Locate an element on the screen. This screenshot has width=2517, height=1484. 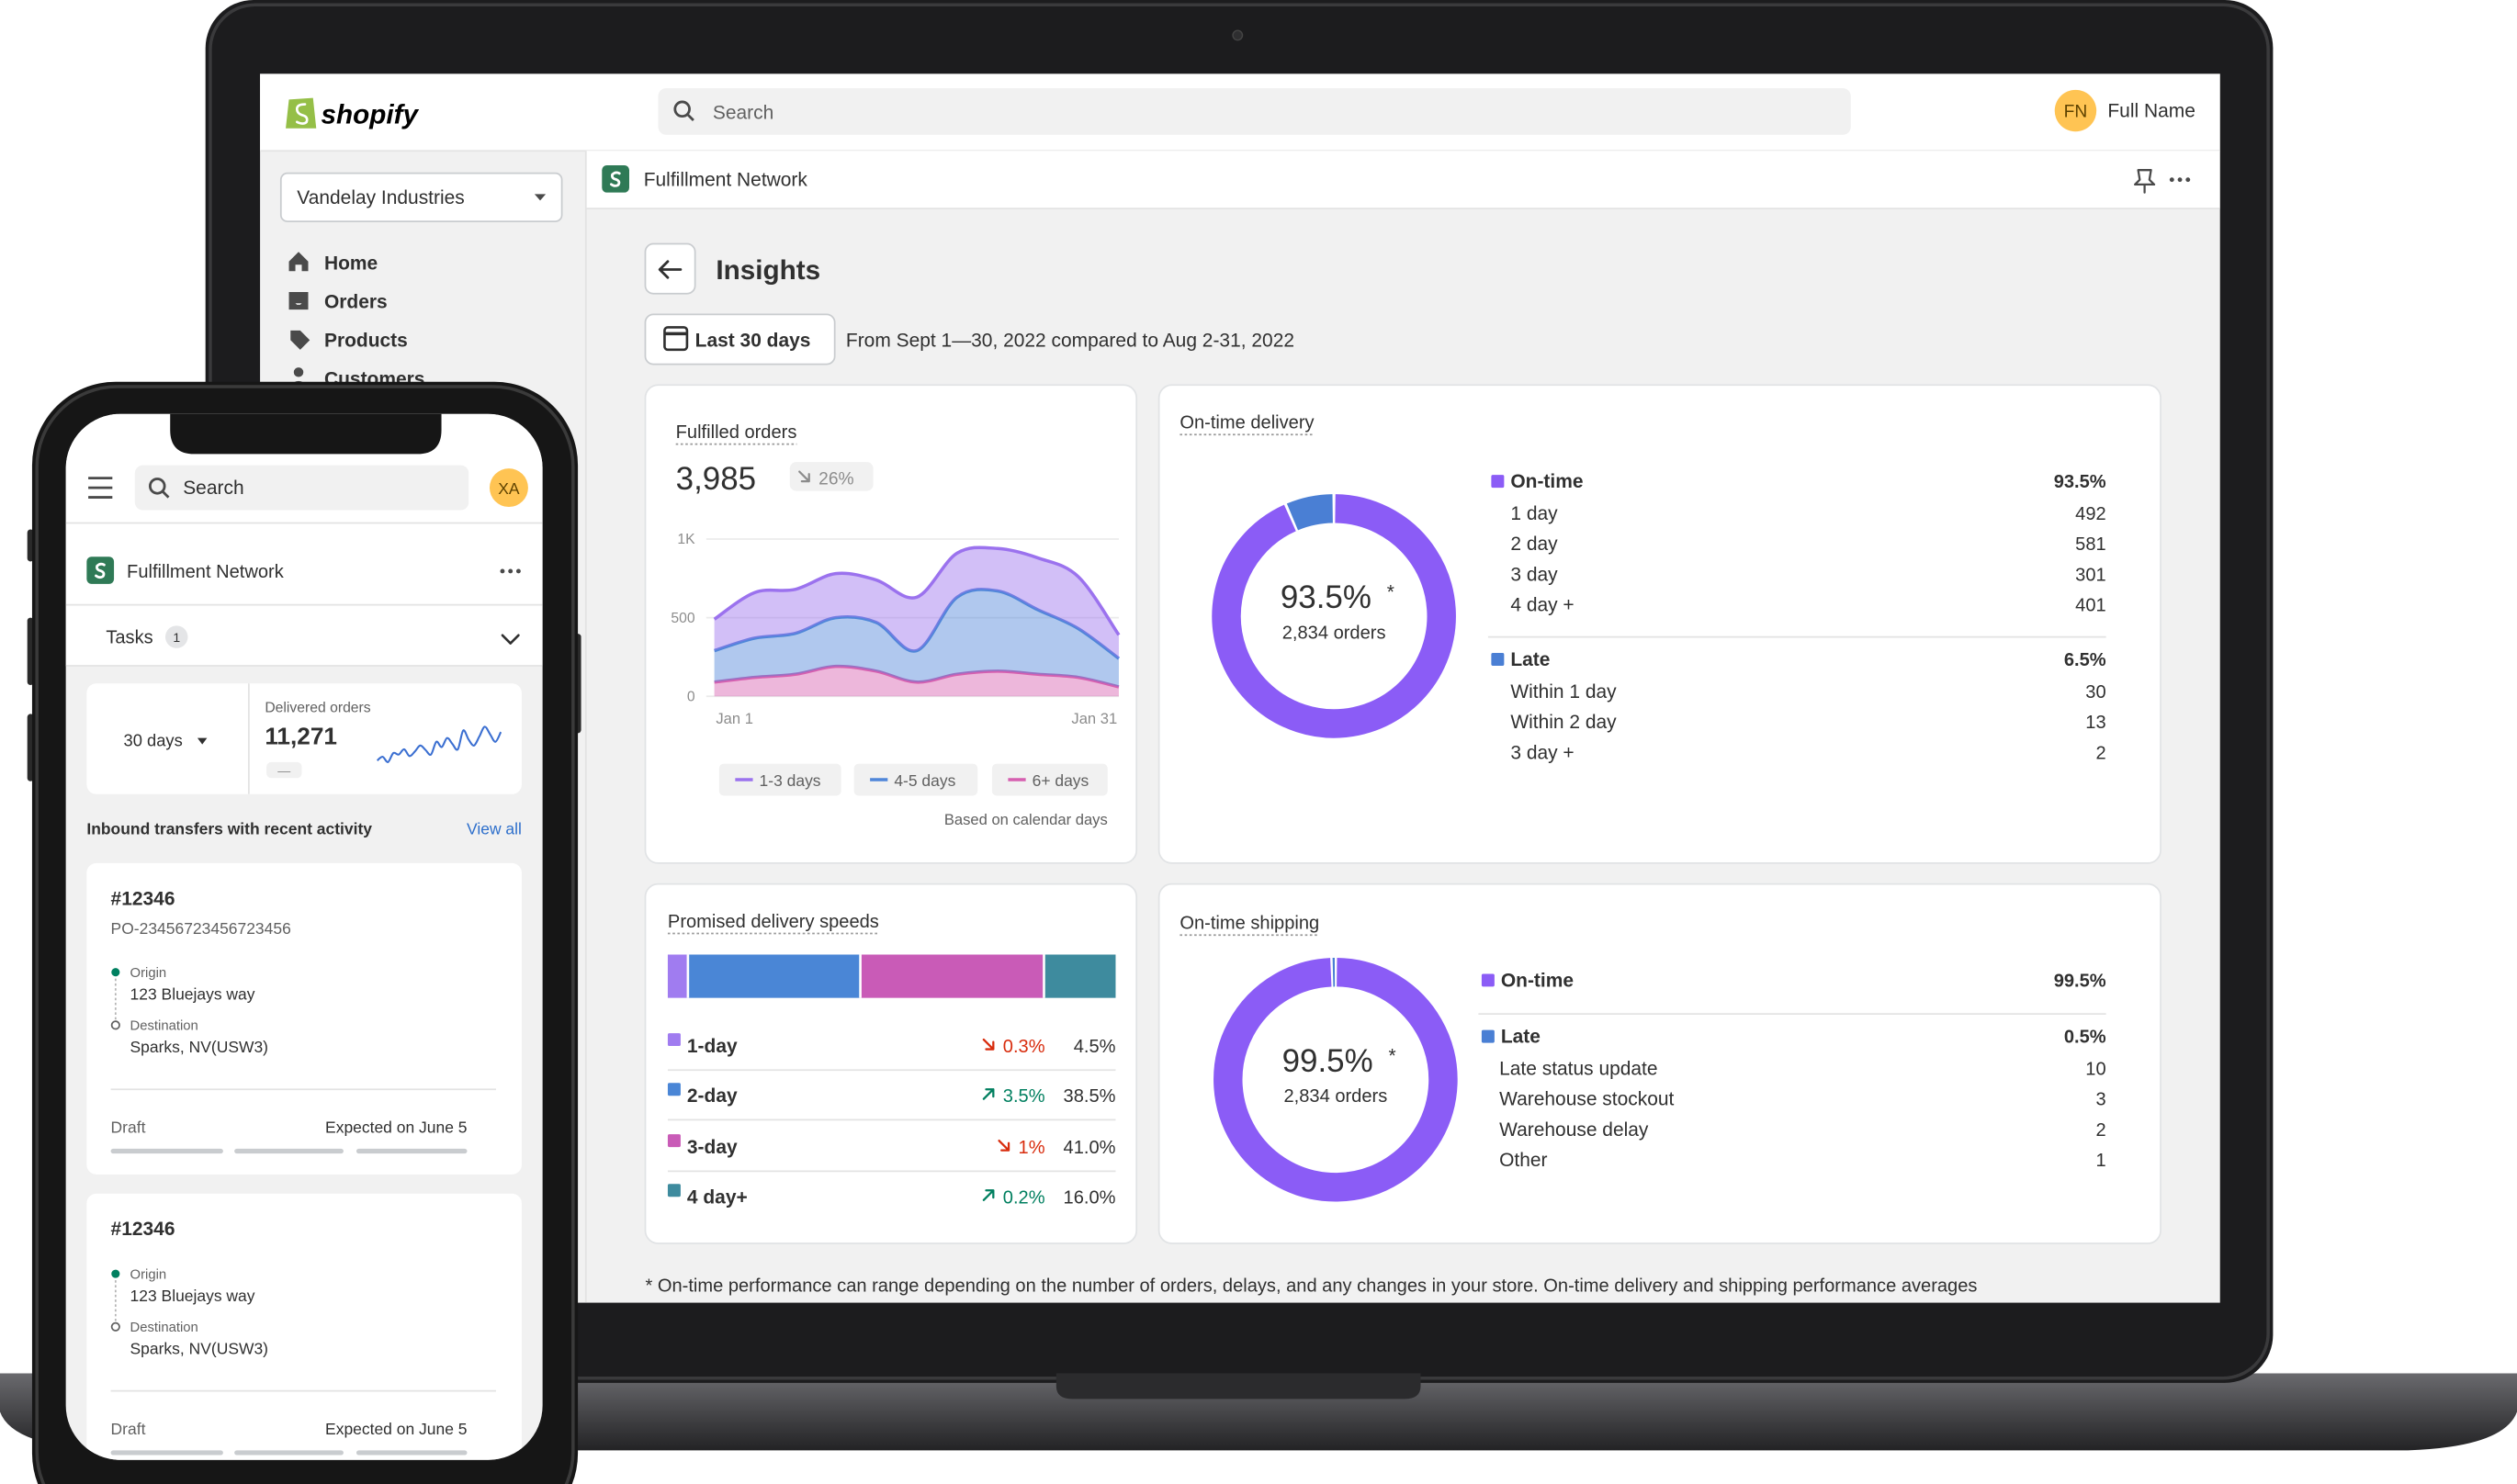
store-selector is located at coordinates (421, 197).